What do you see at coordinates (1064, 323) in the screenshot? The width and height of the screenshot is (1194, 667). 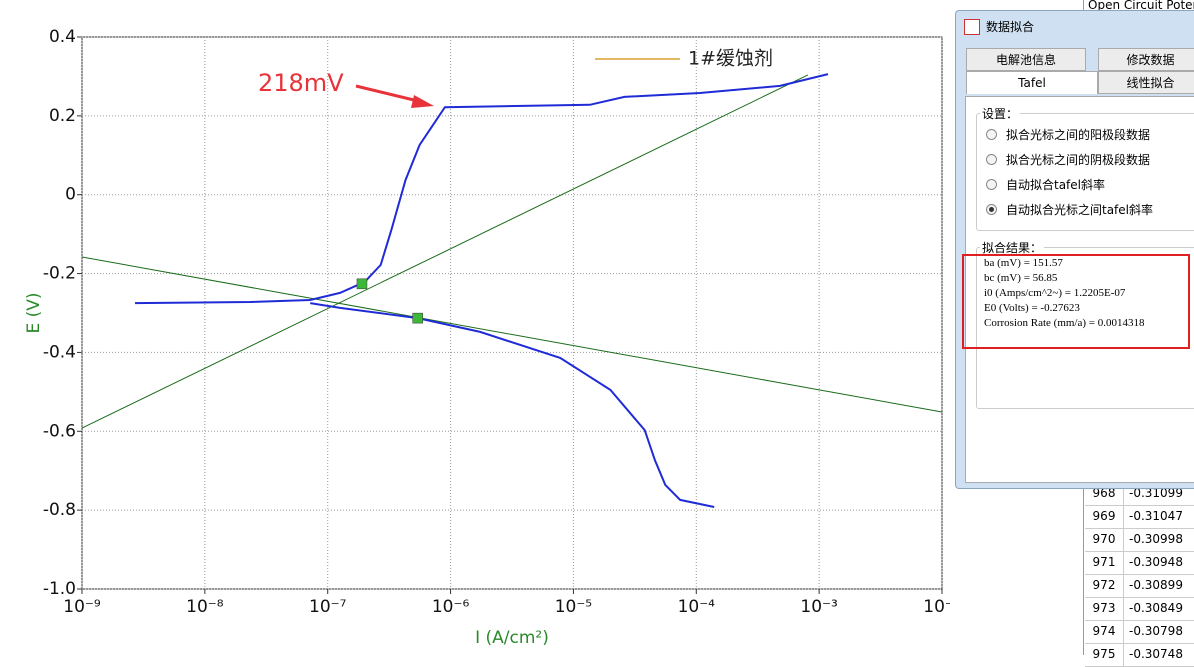 I see `result-line: Corrosion Rate (mm/a) = 0.0014318` at bounding box center [1064, 323].